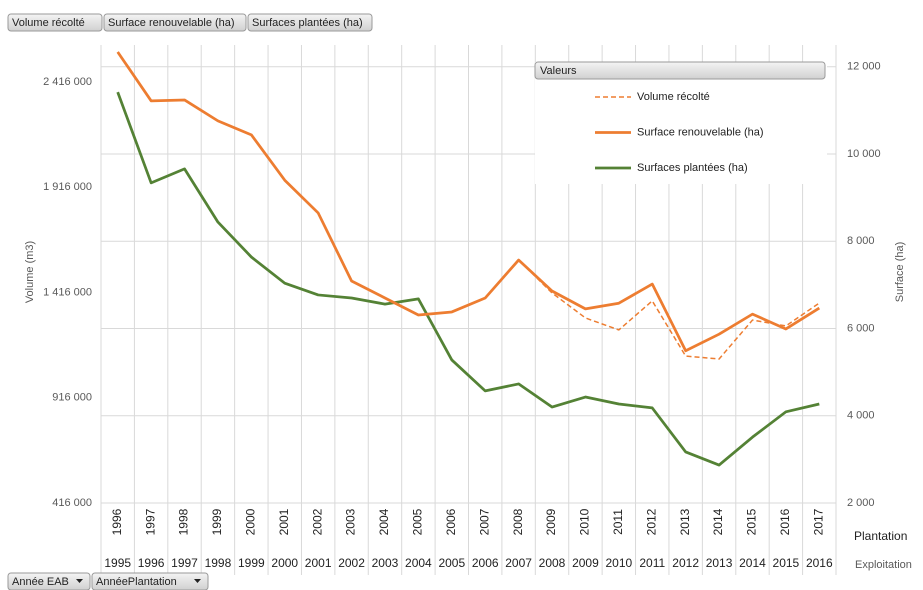 This screenshot has height=590, width=923. What do you see at coordinates (880, 536) in the screenshot?
I see `x-axis-title: Plantation` at bounding box center [880, 536].